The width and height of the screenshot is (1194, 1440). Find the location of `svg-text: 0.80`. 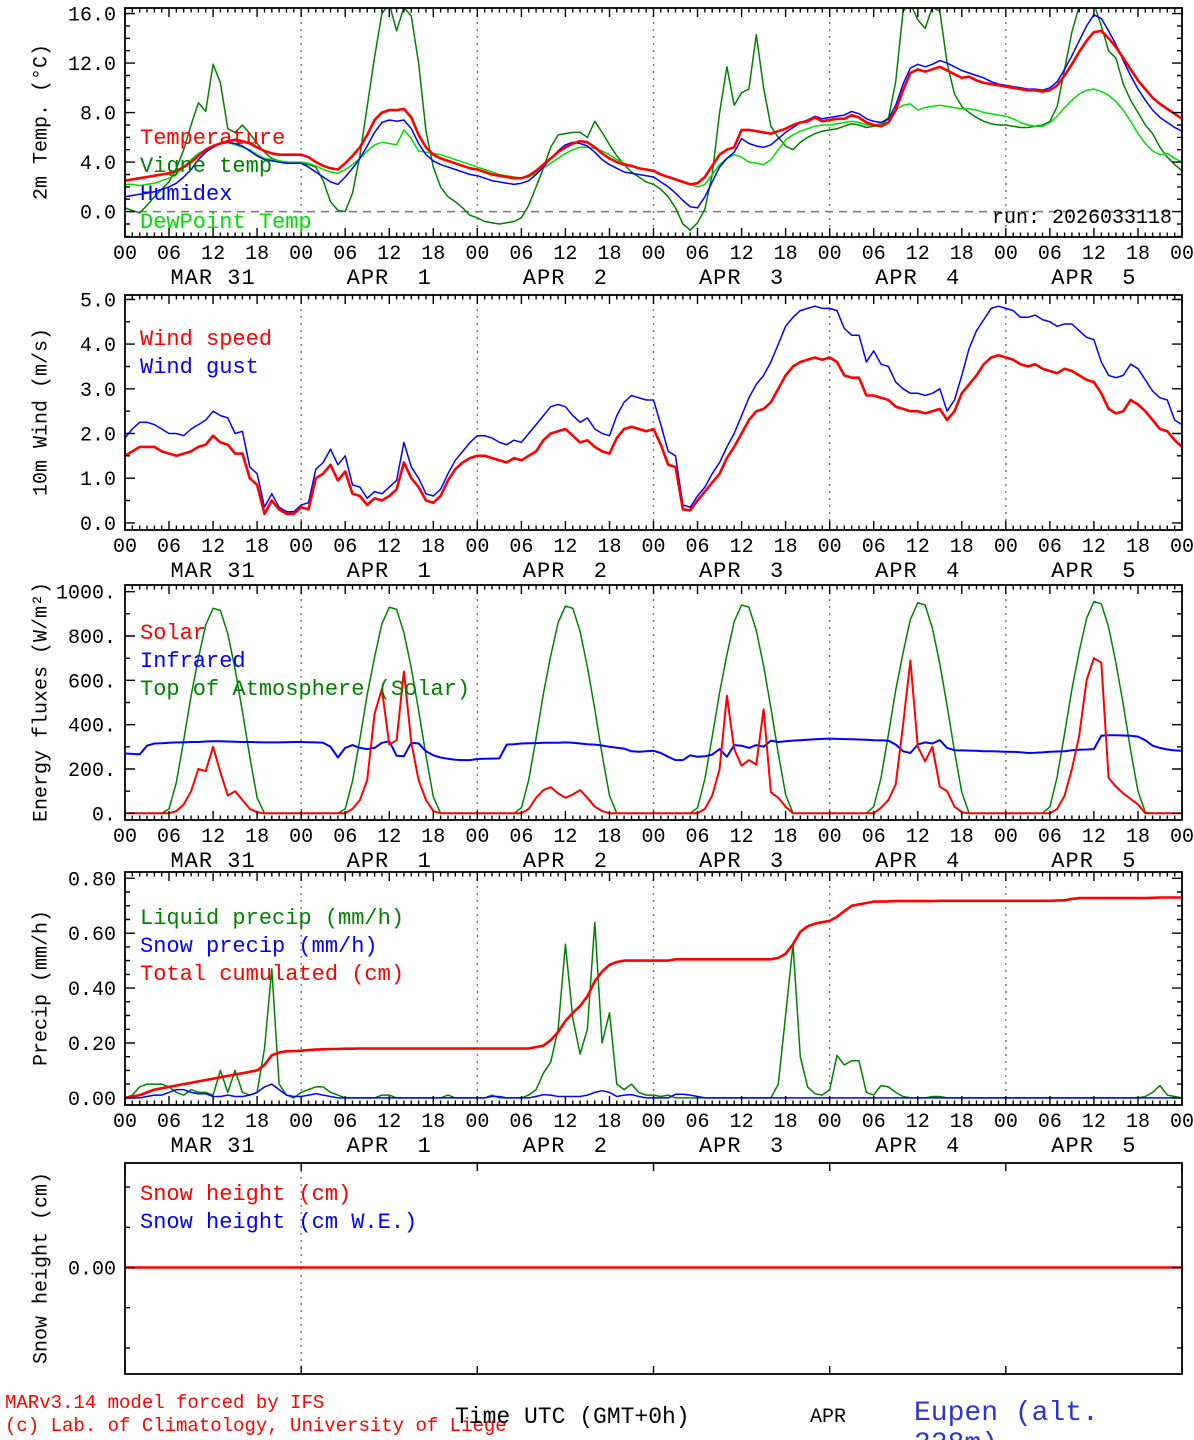

svg-text: 0.80 is located at coordinates (92, 880).